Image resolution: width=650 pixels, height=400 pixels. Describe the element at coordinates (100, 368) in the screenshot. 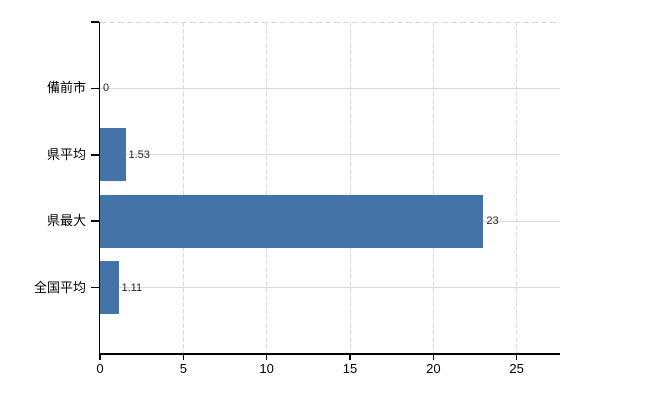

I see `x-tick-label: 0` at that location.